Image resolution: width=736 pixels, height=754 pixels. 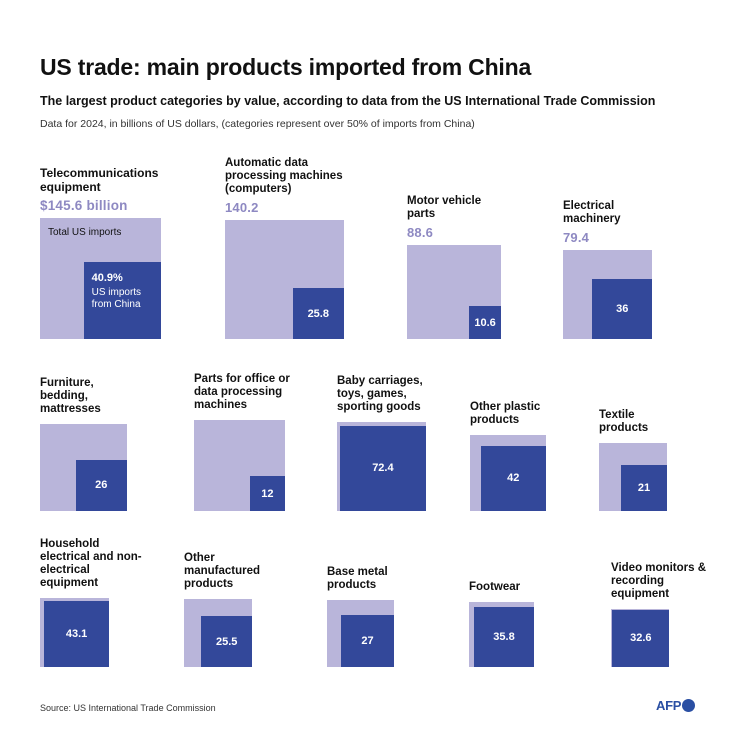 I want to click on china-imports-square: 43.1, so click(x=76, y=634).